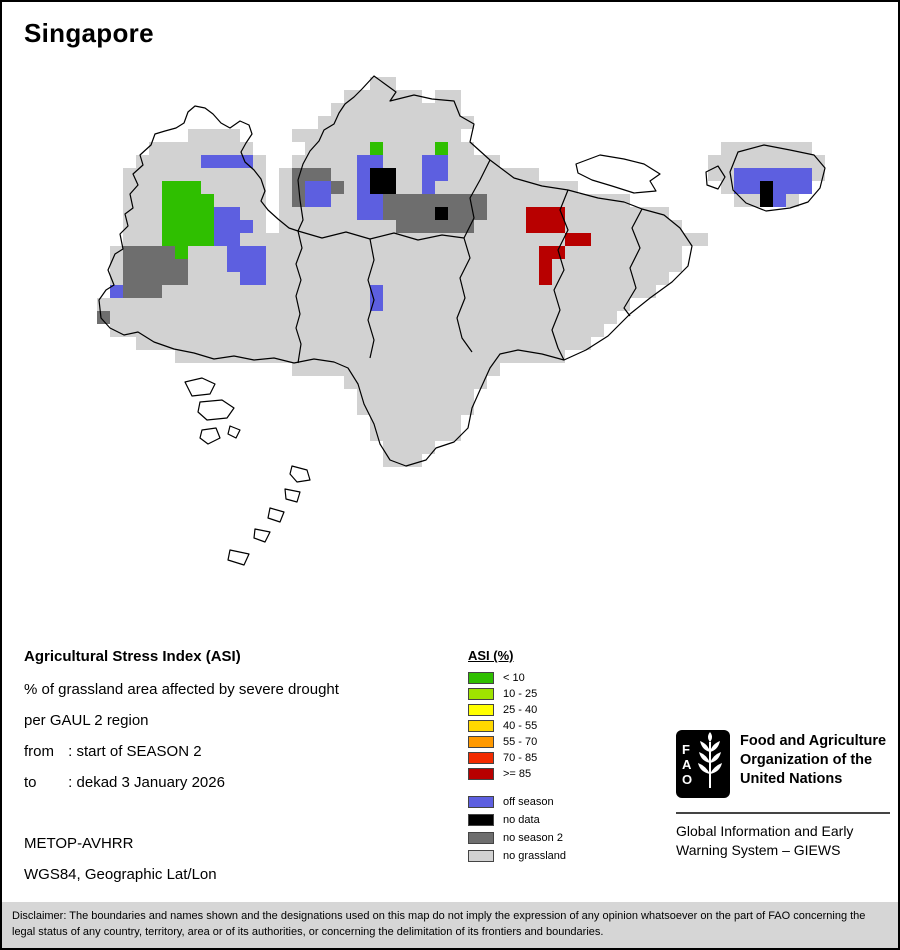 The width and height of the screenshot is (900, 950). I want to click on info-from-value: : start of SEASON 2, so click(135, 751).